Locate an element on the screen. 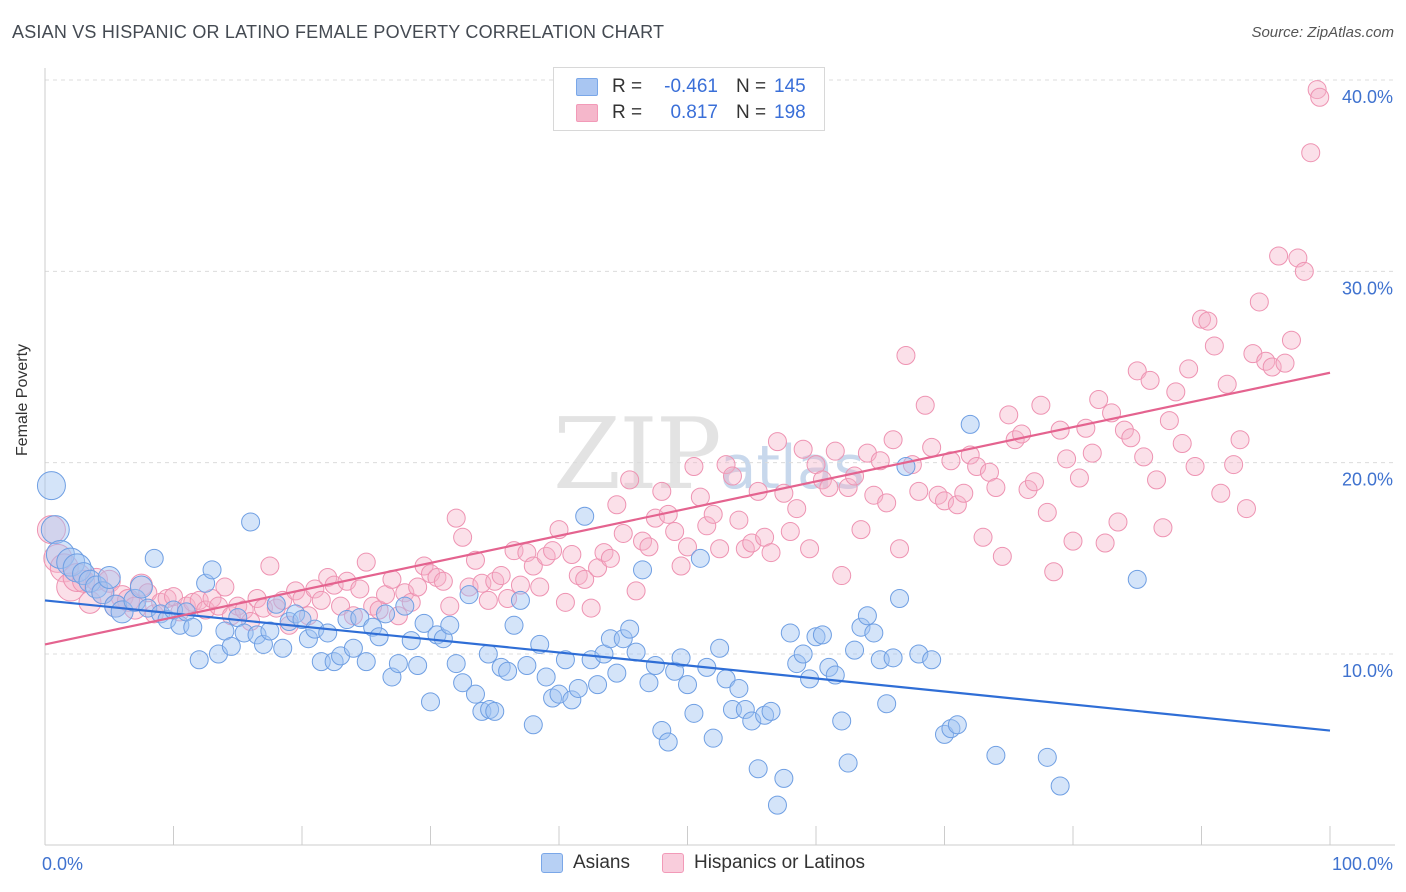 Image resolution: width=1406 pixels, height=892 pixels. legend-item-asians: Asians is located at coordinates (585, 863).